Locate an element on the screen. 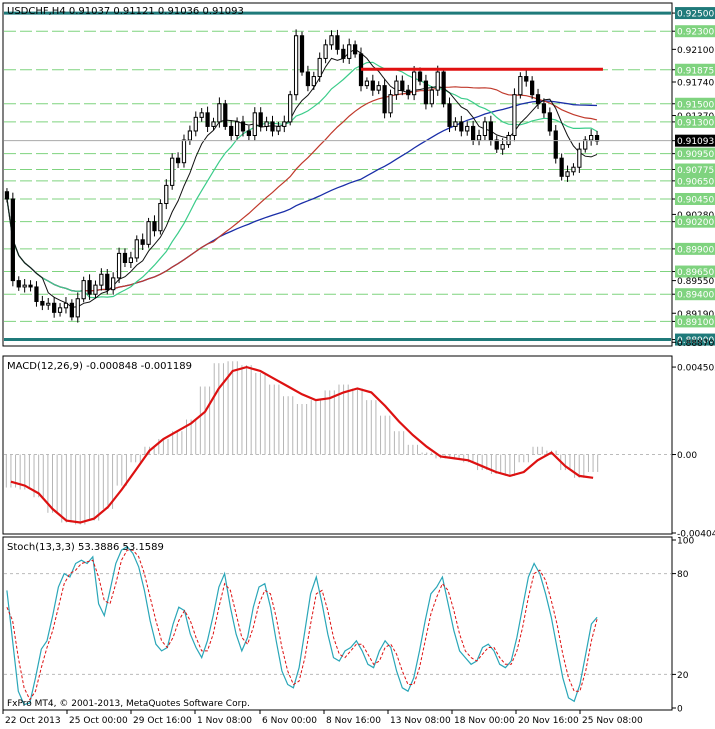  price-tick-label-15: 0.89900 is located at coordinates (695, 250).